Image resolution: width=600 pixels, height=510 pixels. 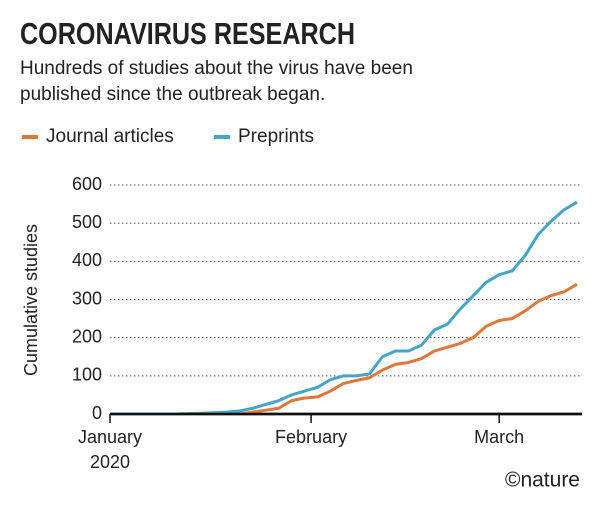 I want to click on legend-label: Journal articles, so click(x=110, y=136).